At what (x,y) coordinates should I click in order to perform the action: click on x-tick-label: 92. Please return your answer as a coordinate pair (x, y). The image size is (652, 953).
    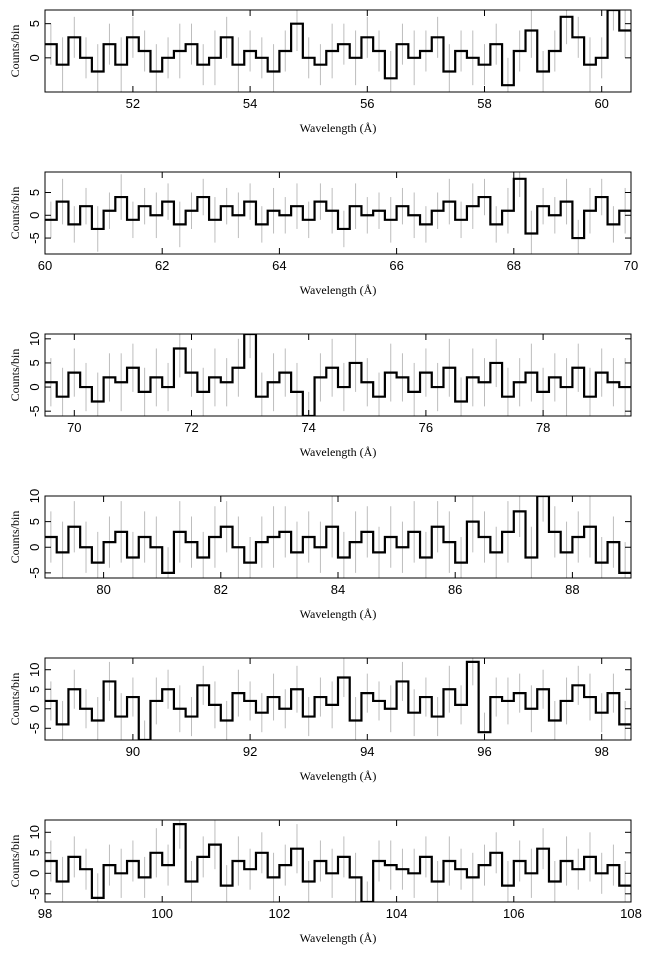
    Looking at the image, I should click on (250, 751).